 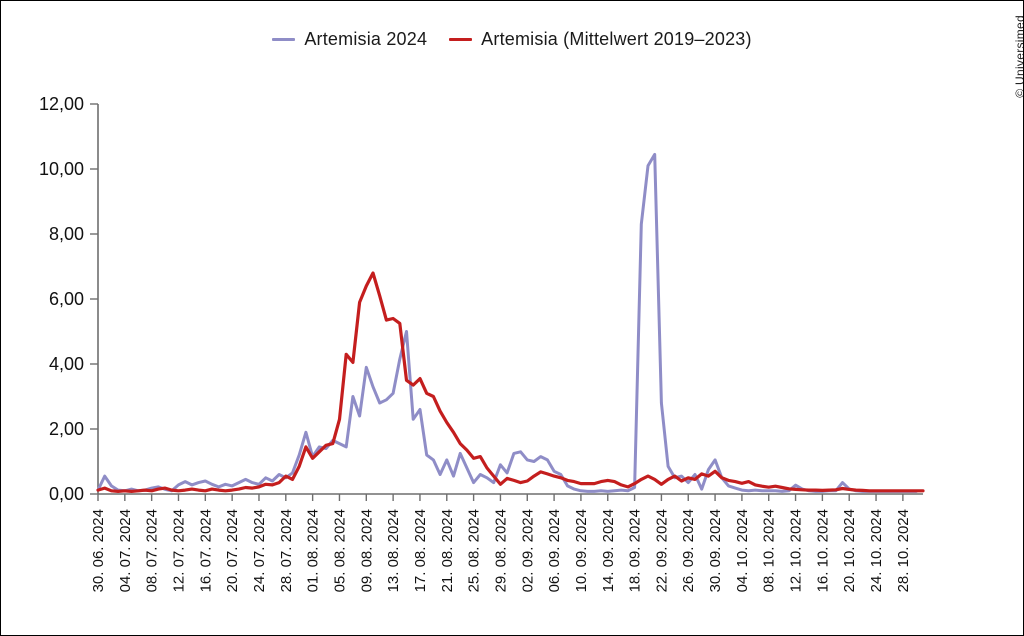 I want to click on legend-label-artemisia-mittelwert: Artemisia (Mittelwert 2019–2023), so click(x=616, y=39).